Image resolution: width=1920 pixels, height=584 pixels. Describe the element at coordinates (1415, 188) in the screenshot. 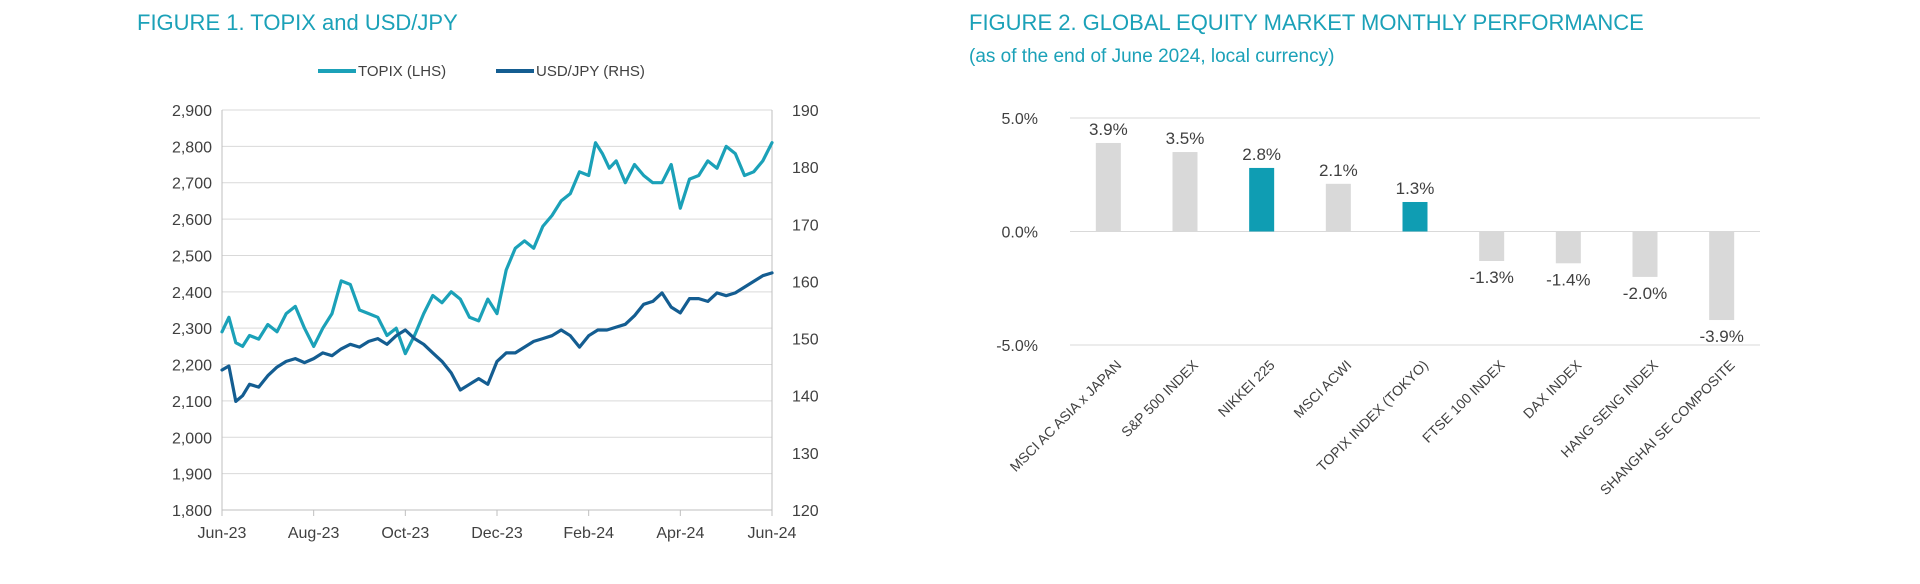

I see `bar-data-label: 1.3%` at that location.